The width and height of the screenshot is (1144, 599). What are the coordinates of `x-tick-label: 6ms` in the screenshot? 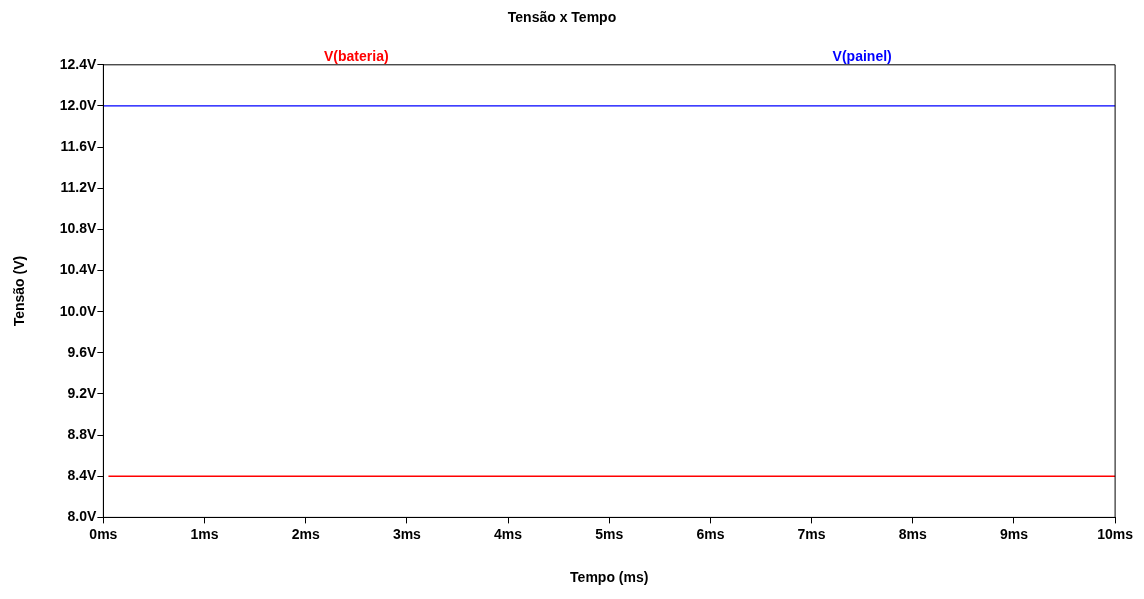 It's located at (710, 533).